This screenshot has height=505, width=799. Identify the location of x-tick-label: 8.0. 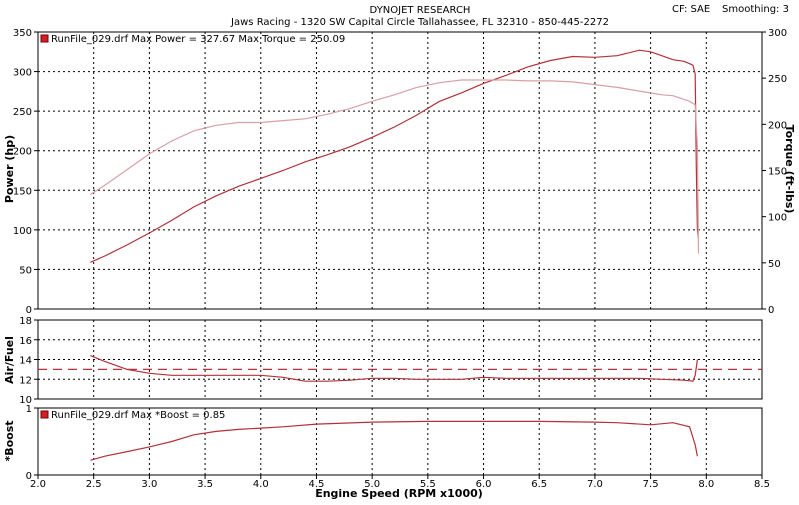
(706, 484).